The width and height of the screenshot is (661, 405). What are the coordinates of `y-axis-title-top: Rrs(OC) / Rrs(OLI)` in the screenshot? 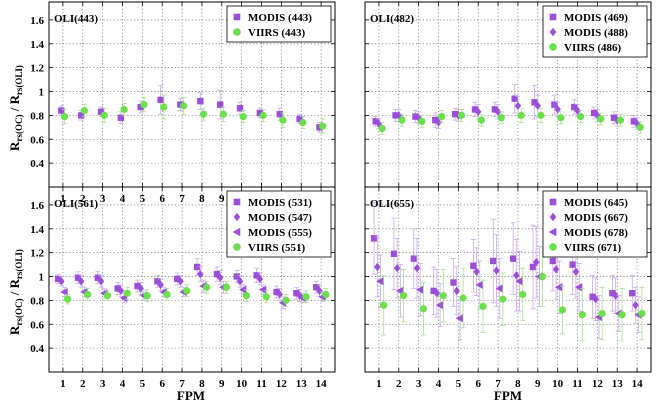 It's located at (15, 108).